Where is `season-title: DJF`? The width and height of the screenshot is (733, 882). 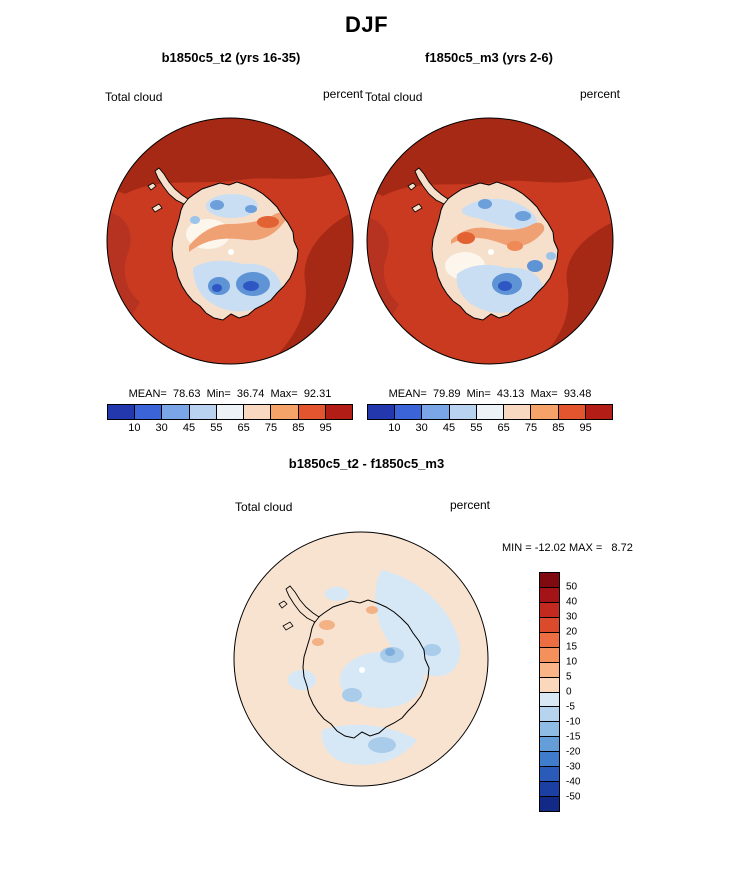 season-title: DJF is located at coordinates (366, 24).